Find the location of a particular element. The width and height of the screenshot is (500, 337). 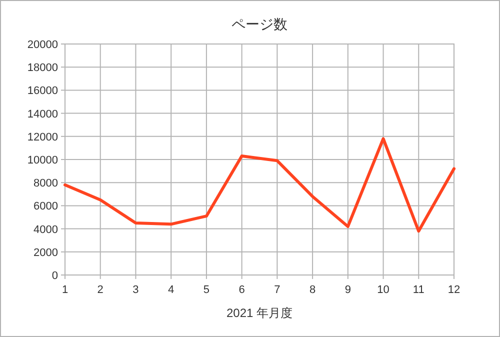

y-tick-label: 4000 is located at coordinates (46, 230).